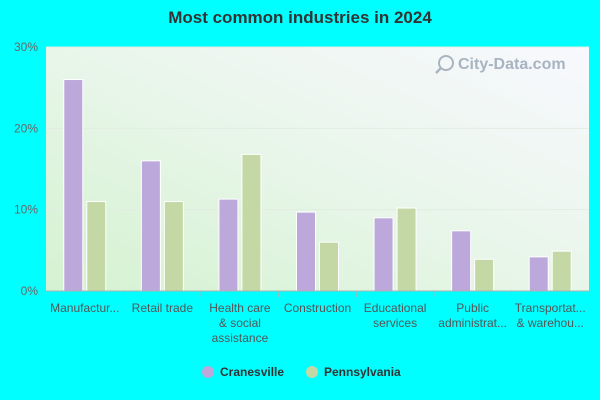 This screenshot has height=400, width=600. I want to click on category-label: & social, so click(240, 323).